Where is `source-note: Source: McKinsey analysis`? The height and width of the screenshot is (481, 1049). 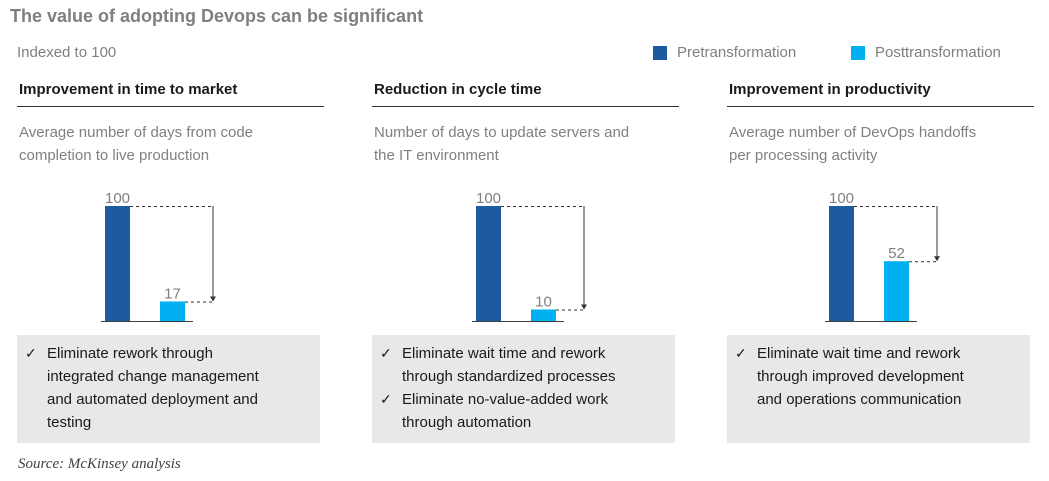 source-note: Source: McKinsey analysis is located at coordinates (99, 464).